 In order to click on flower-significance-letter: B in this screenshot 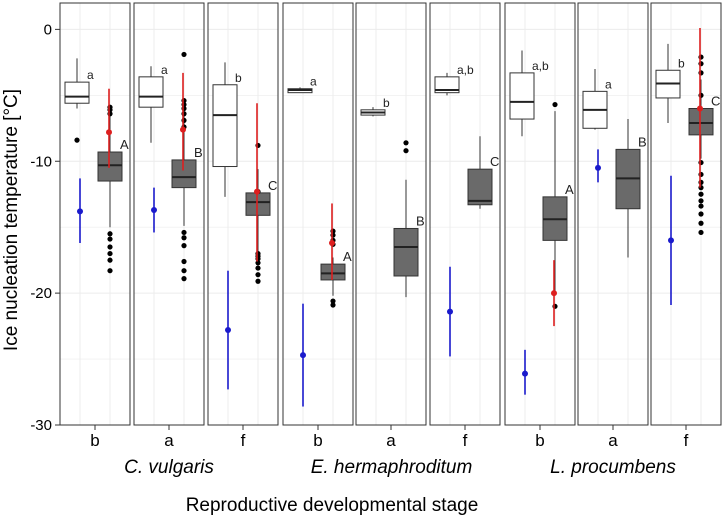, I will do `click(198, 152)`.